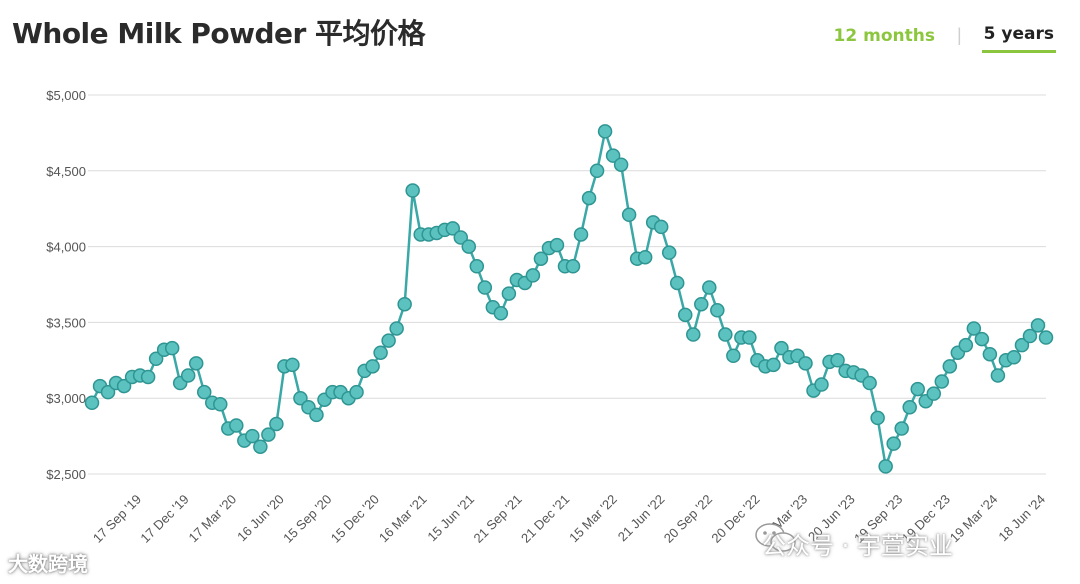 The height and width of the screenshot is (584, 1080). Describe the element at coordinates (944, 38) in the screenshot. I see `time-range-tabs: 12 months | 5 years` at that location.